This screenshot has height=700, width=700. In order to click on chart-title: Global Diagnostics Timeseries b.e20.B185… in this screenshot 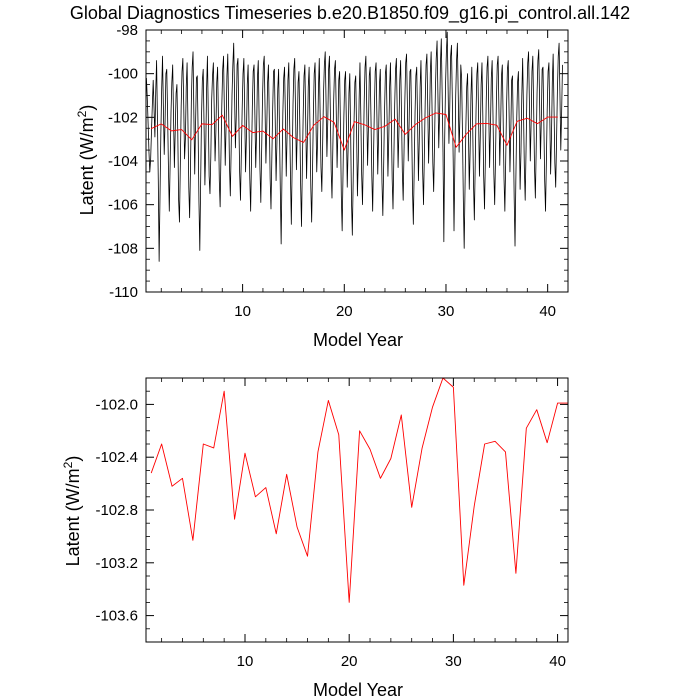, I will do `click(350, 13)`.